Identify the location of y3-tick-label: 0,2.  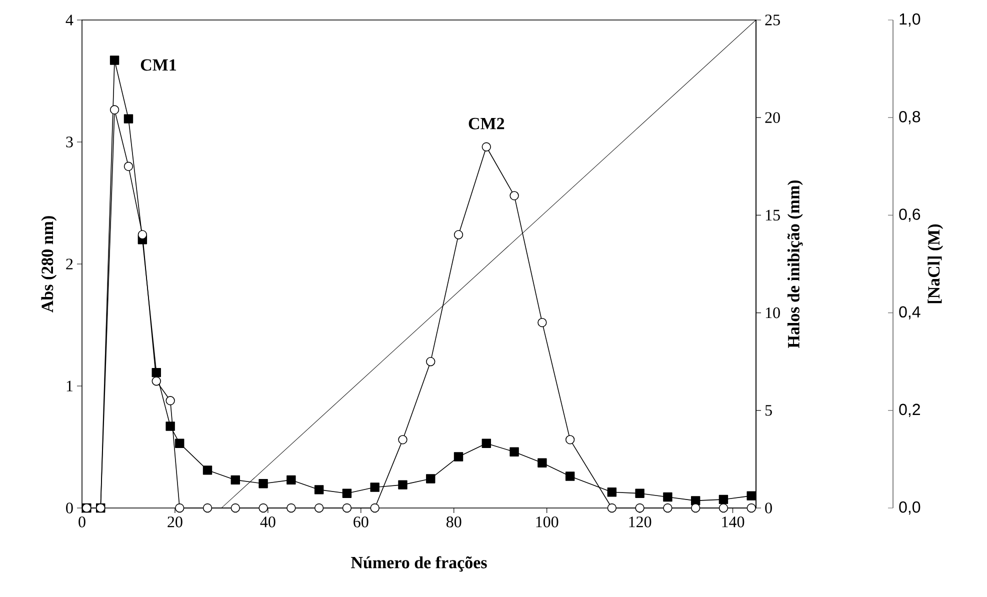
(909, 410).